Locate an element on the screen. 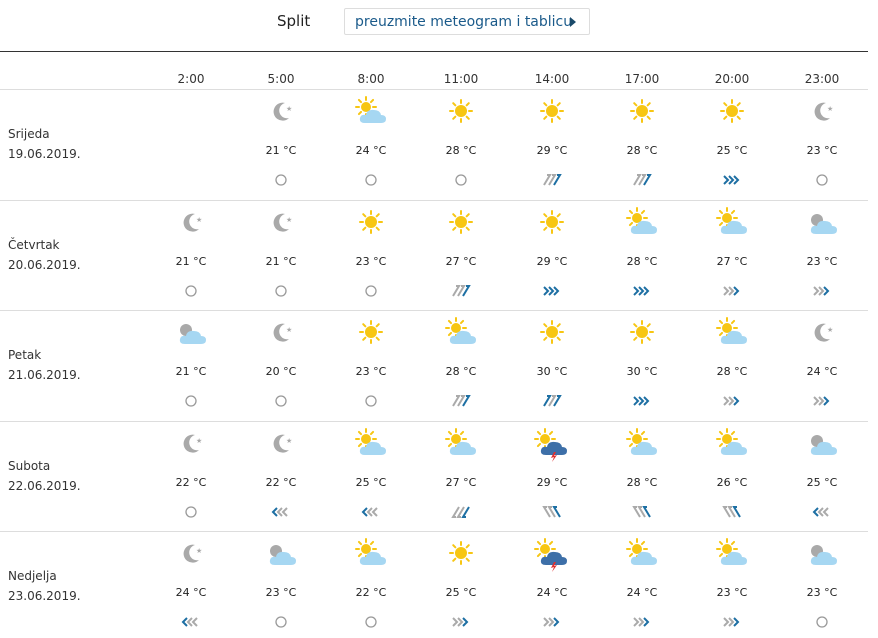 The width and height of the screenshot is (878, 638). button-arrow is located at coordinates (573, 22).